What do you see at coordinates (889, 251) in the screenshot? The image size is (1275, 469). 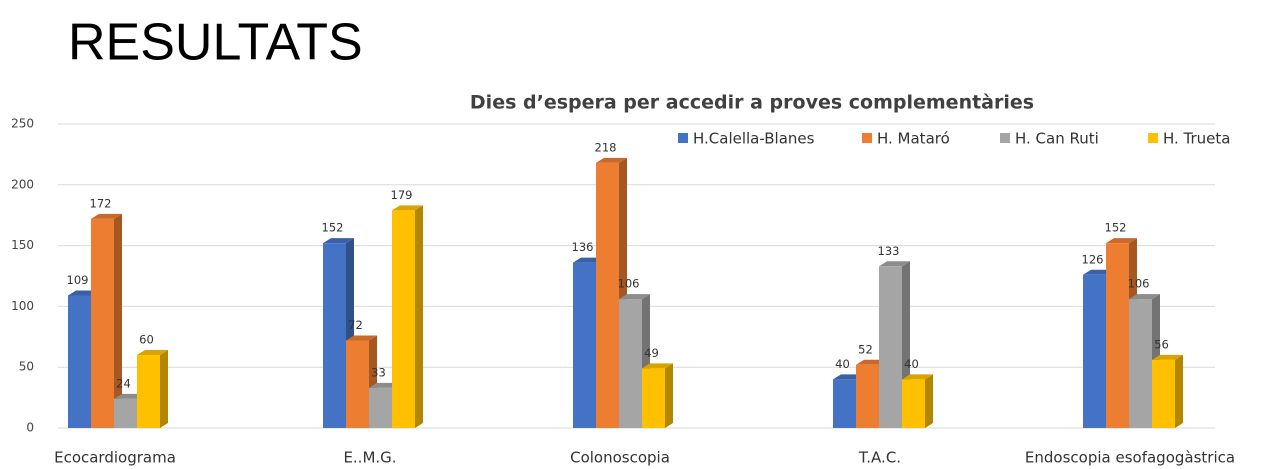 I see `value-label: 133` at bounding box center [889, 251].